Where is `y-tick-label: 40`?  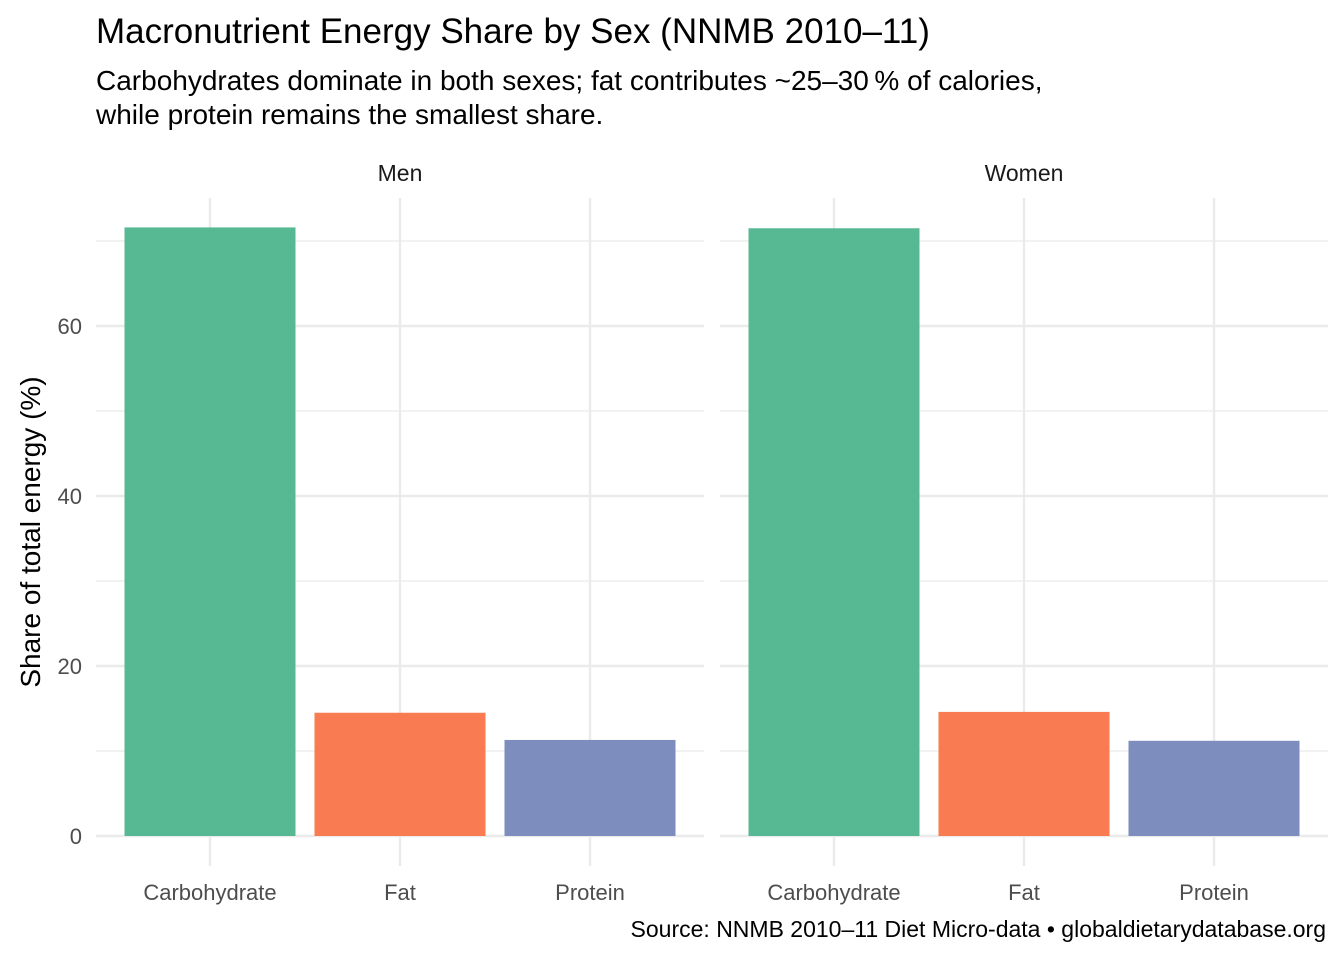
y-tick-label: 40 is located at coordinates (70, 496).